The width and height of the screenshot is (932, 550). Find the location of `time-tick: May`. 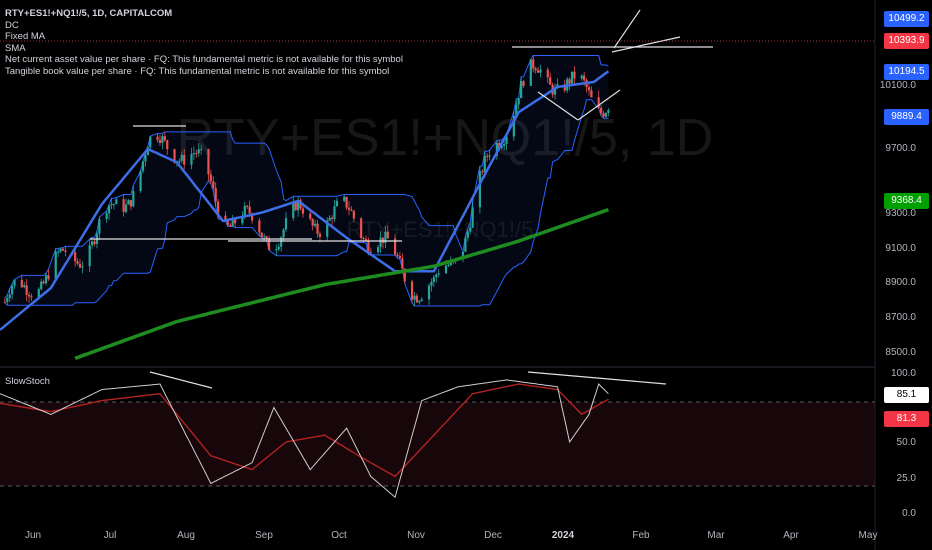

time-tick: May is located at coordinates (868, 535).